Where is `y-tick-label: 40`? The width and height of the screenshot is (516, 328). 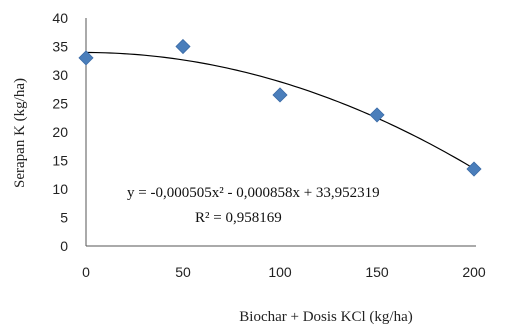
y-tick-label: 40 is located at coordinates (60, 18).